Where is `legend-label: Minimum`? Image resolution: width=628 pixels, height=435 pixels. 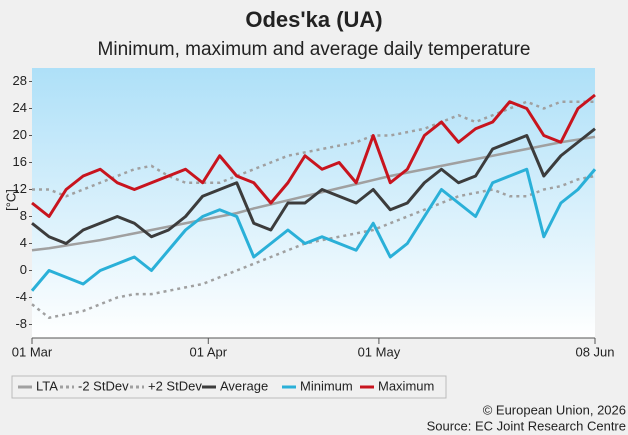 legend-label: Minimum is located at coordinates (326, 385).